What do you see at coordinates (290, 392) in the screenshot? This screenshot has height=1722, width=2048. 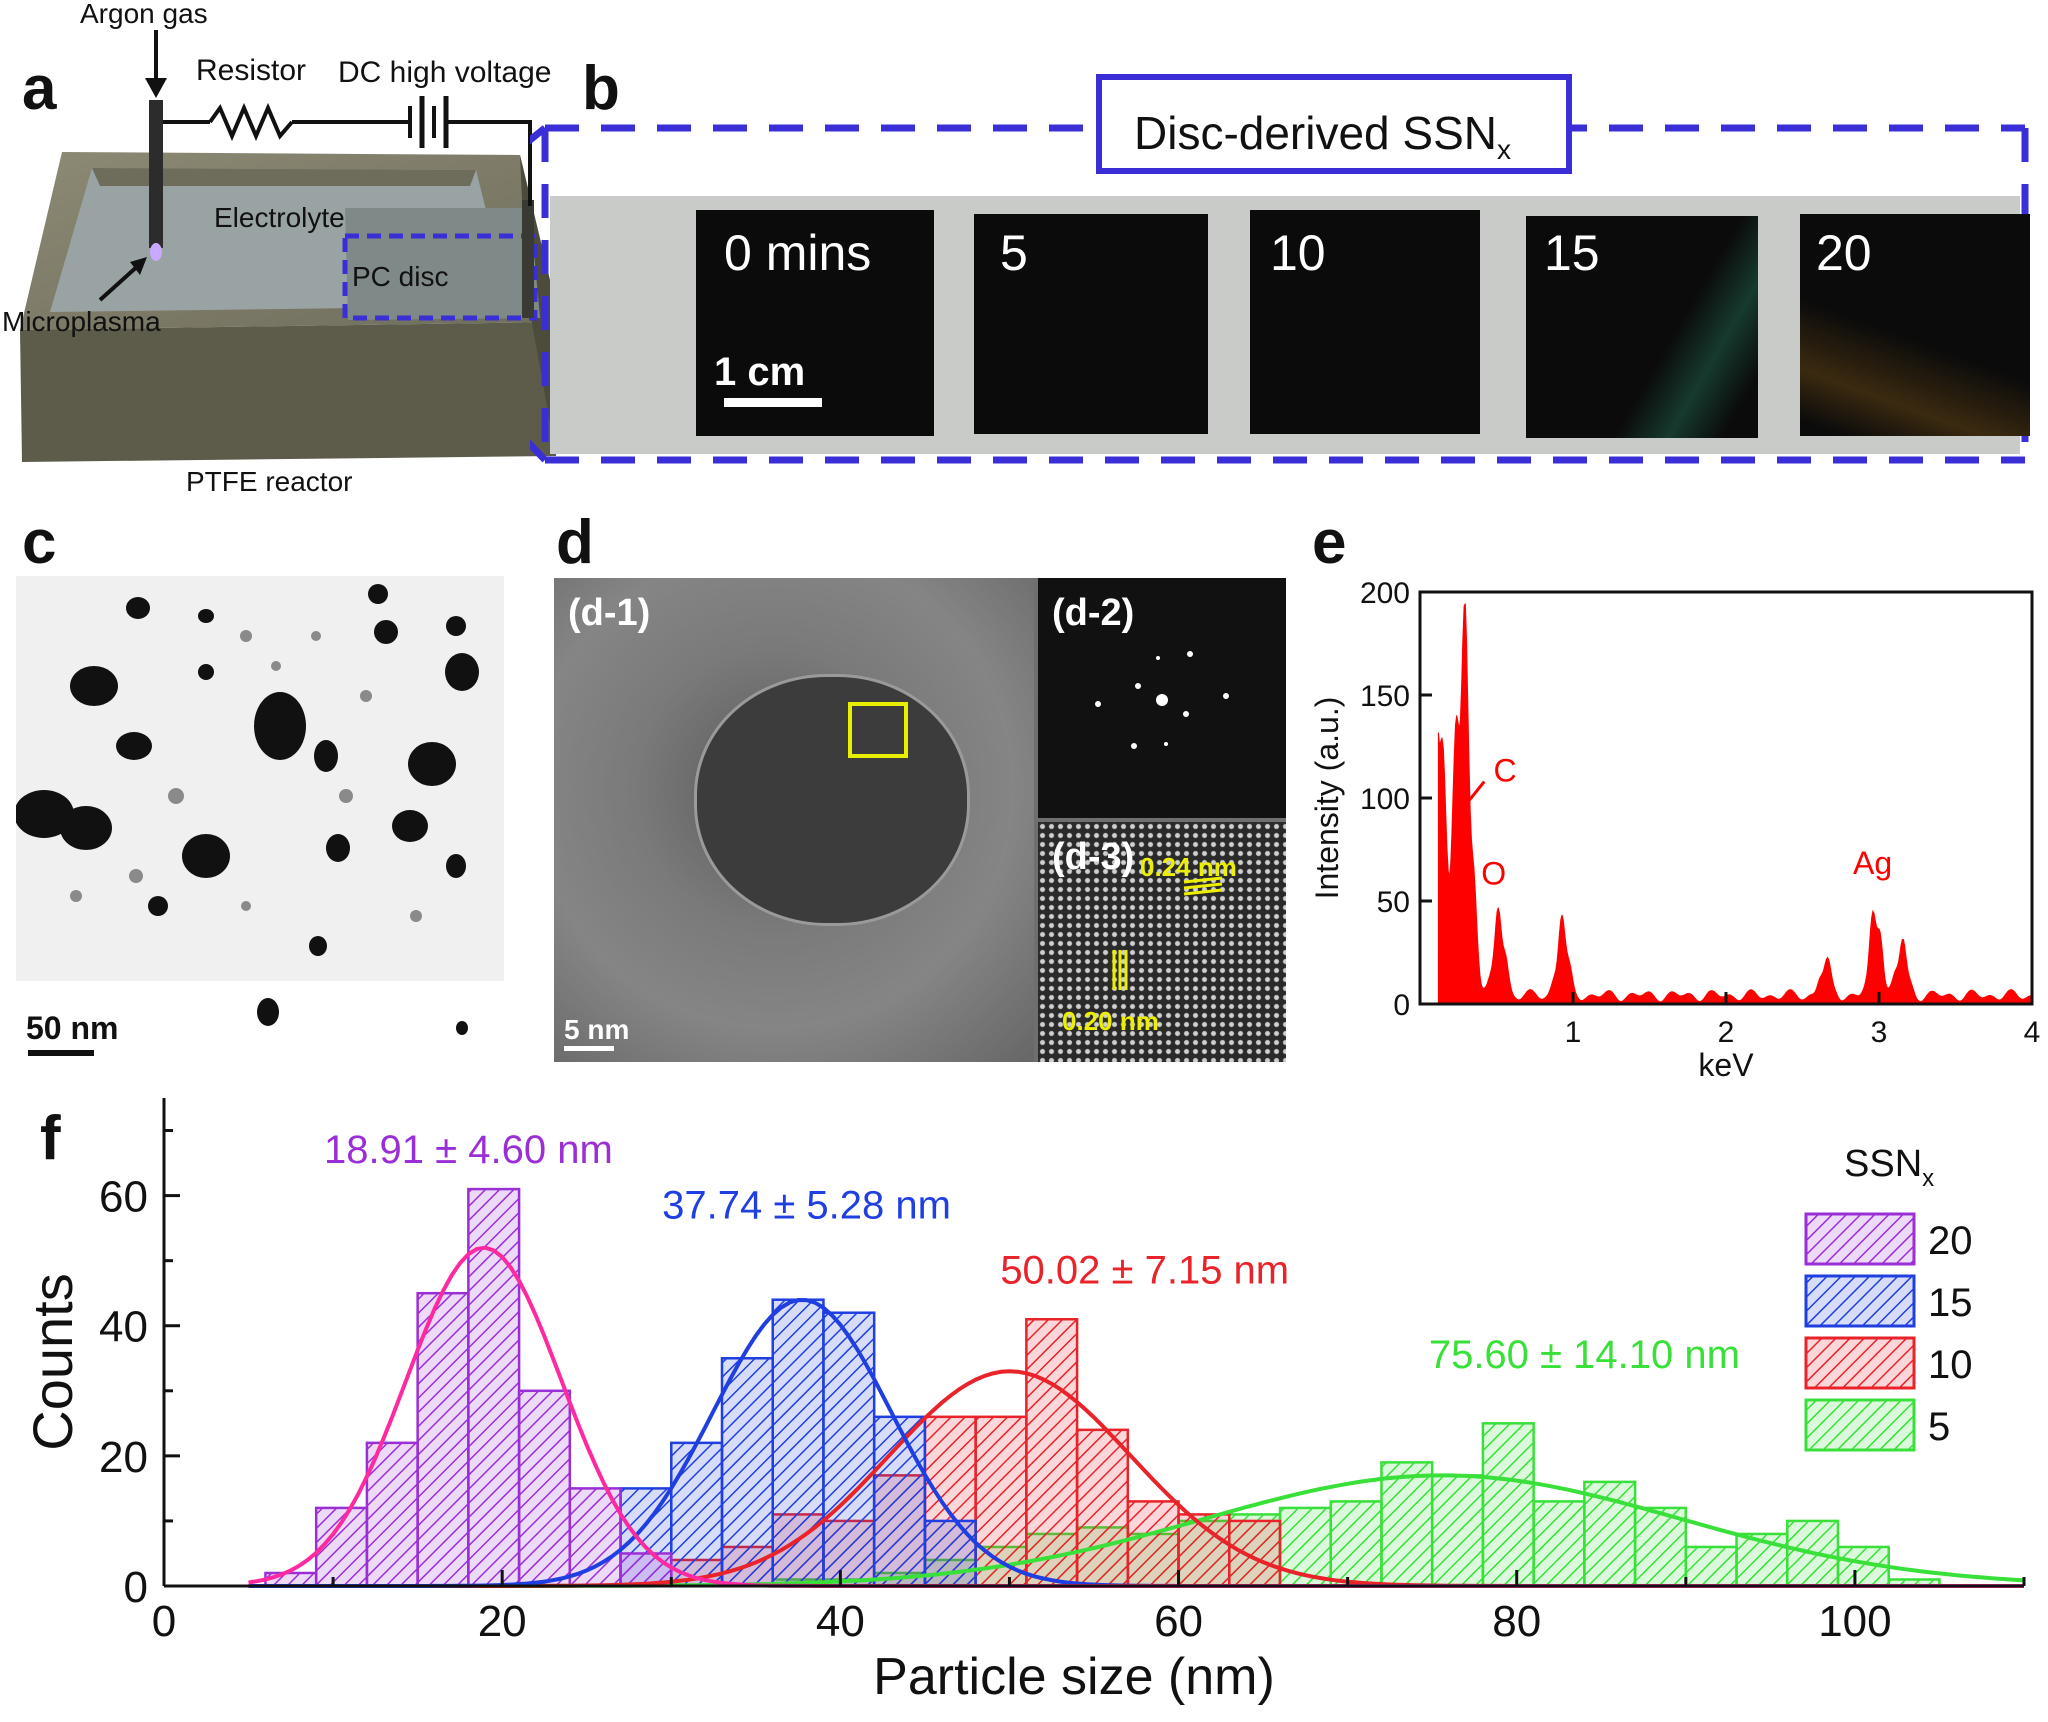 I see `reactor-front` at bounding box center [290, 392].